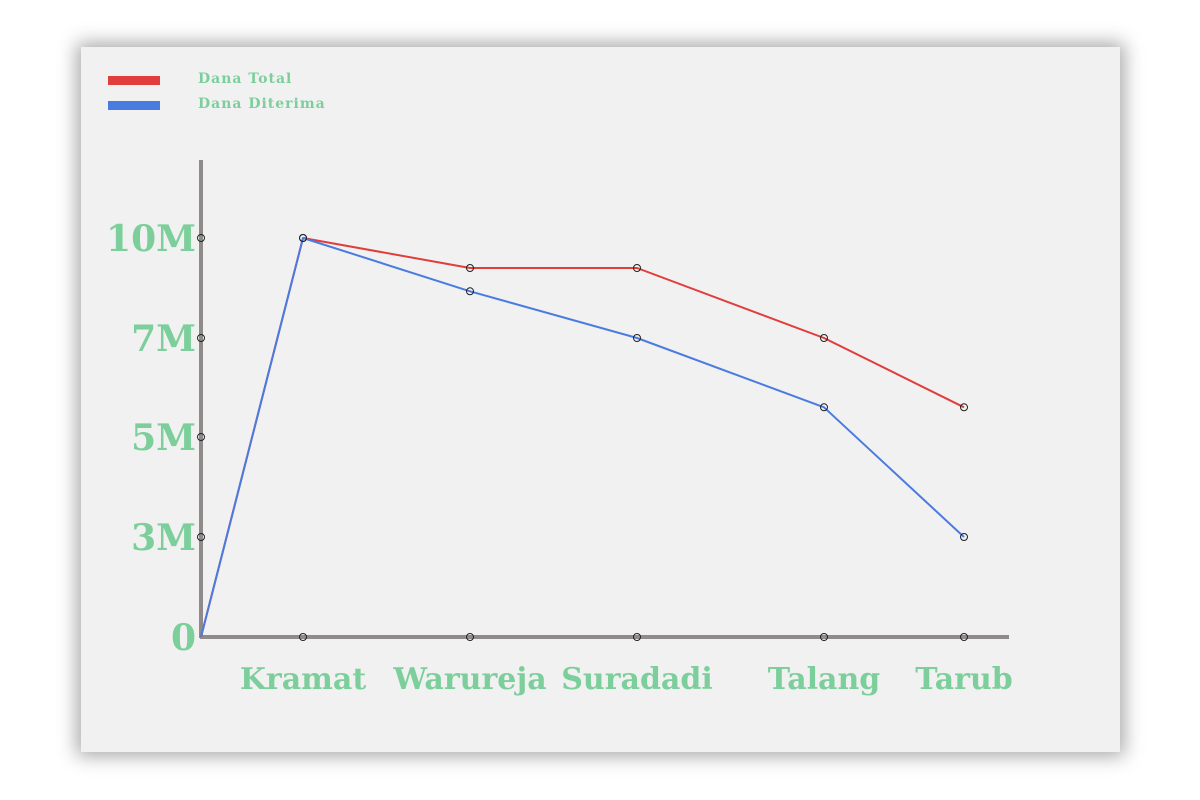  I want to click on x-tick-label: Tarub, so click(964, 679).